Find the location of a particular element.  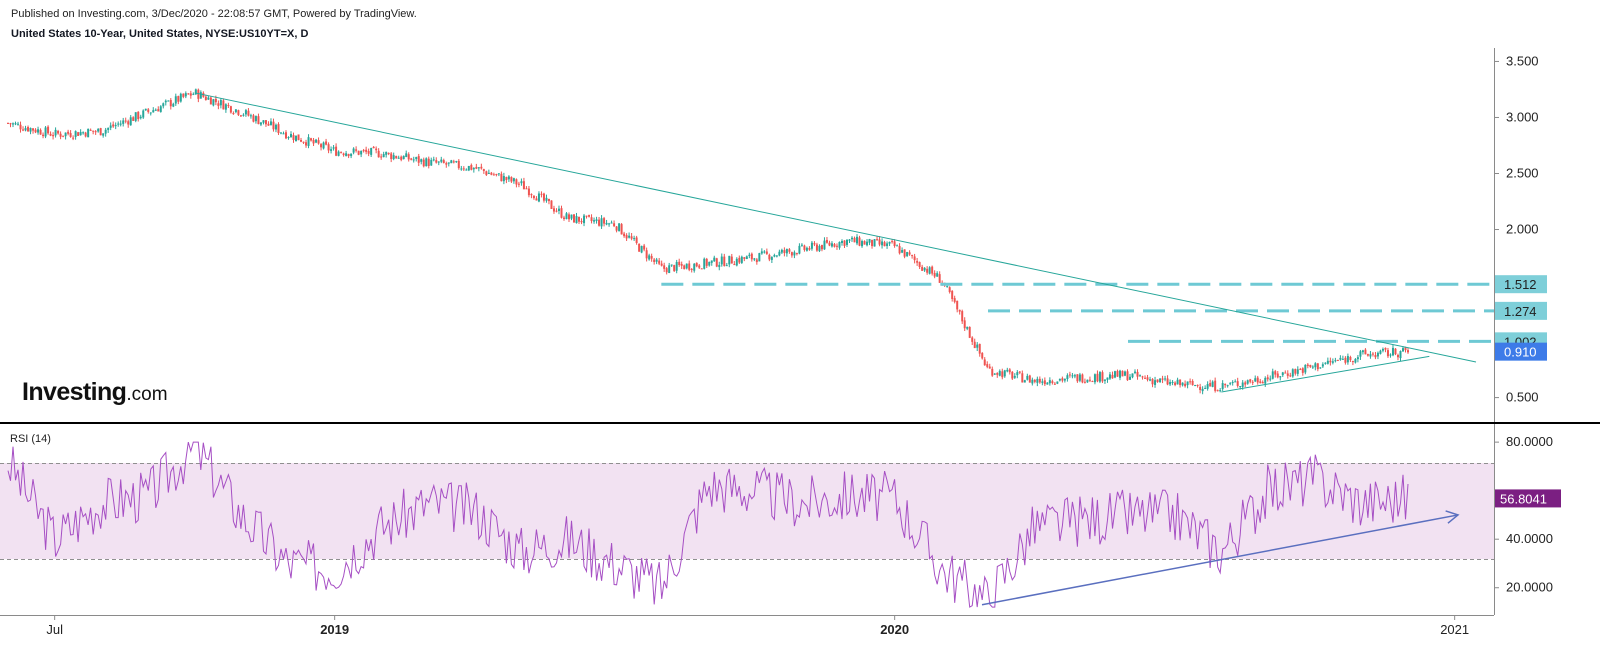

price-trendline is located at coordinates (1325, 374).